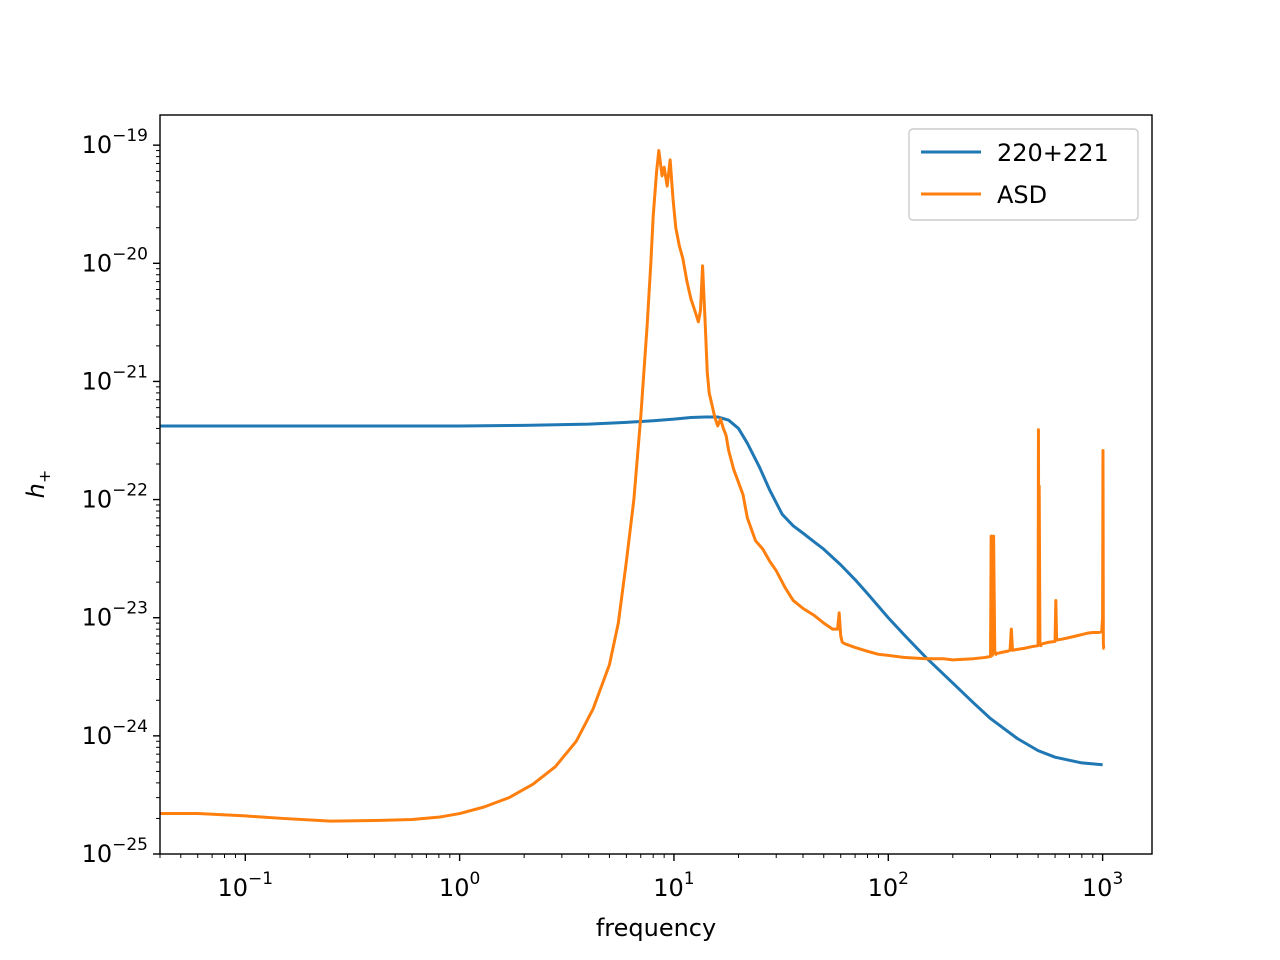 This screenshot has width=1280, height=960. I want to click on legend-label-asd: ASD, so click(1022, 195).